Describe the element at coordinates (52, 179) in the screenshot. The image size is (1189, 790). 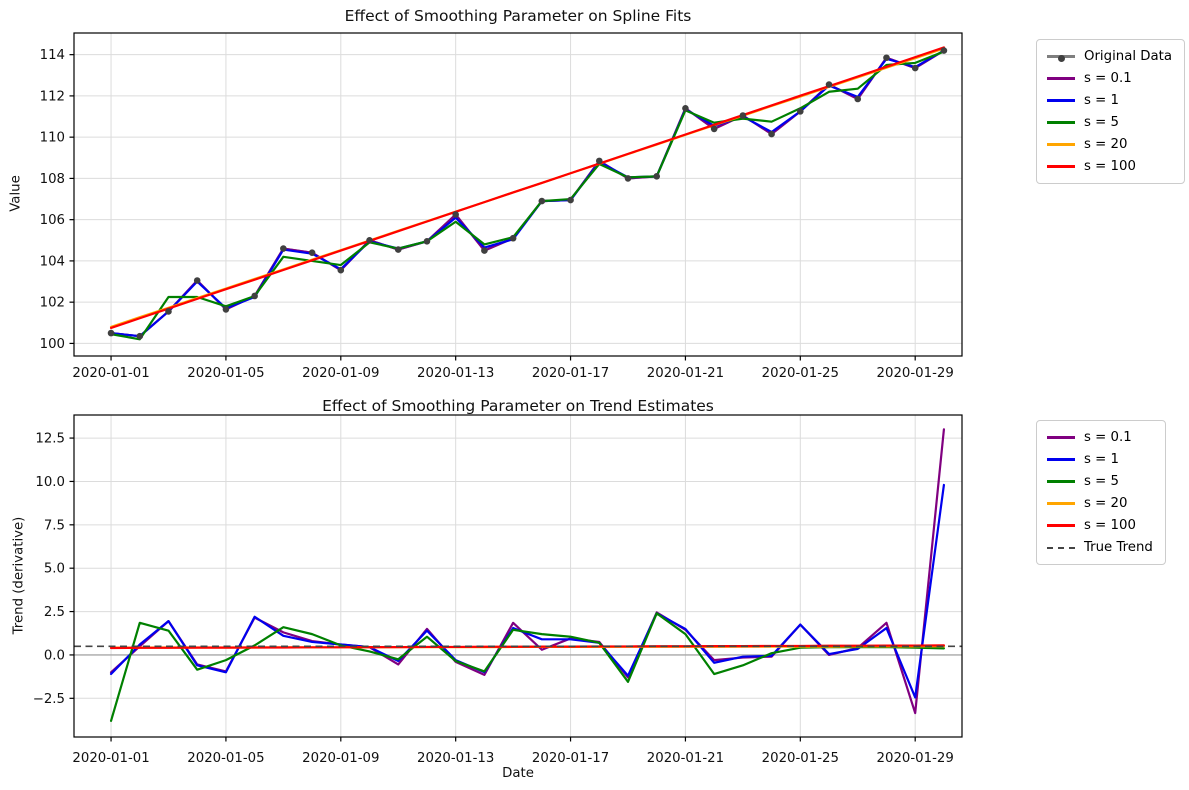
I see `ytick-label: 108` at that location.